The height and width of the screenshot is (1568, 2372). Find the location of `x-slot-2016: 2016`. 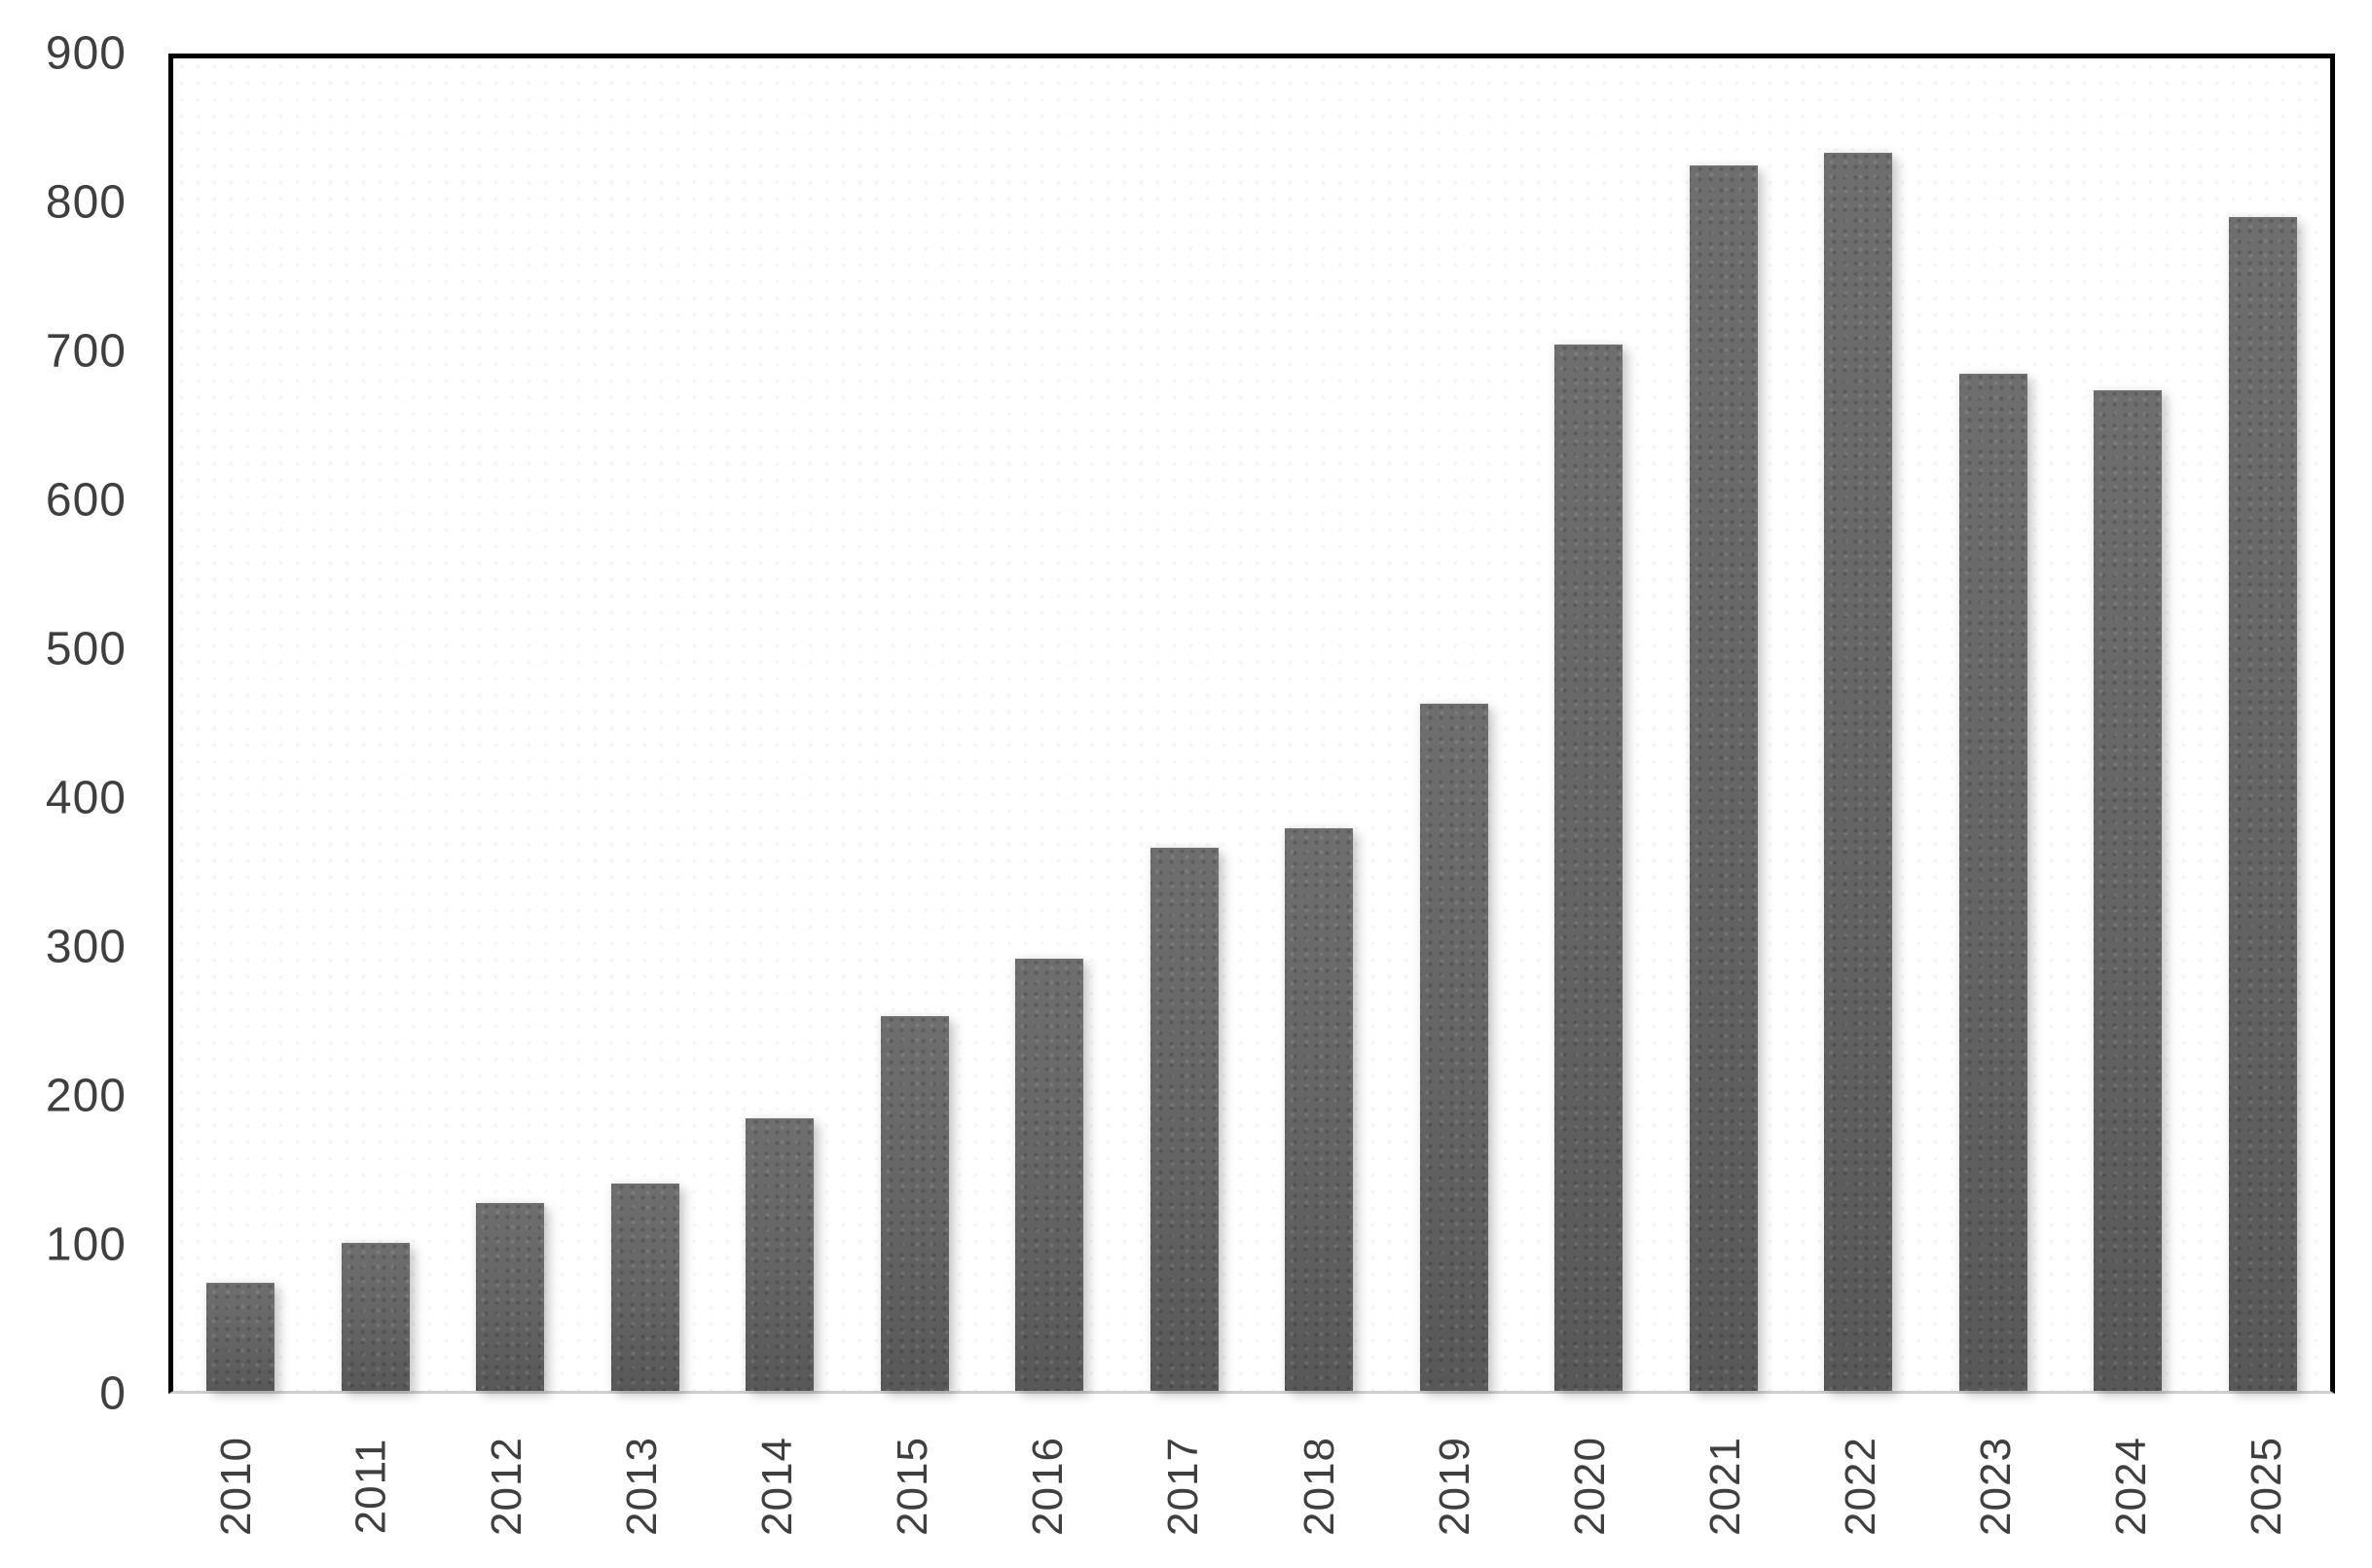

x-slot-2016: 2016 is located at coordinates (1048, 1486).